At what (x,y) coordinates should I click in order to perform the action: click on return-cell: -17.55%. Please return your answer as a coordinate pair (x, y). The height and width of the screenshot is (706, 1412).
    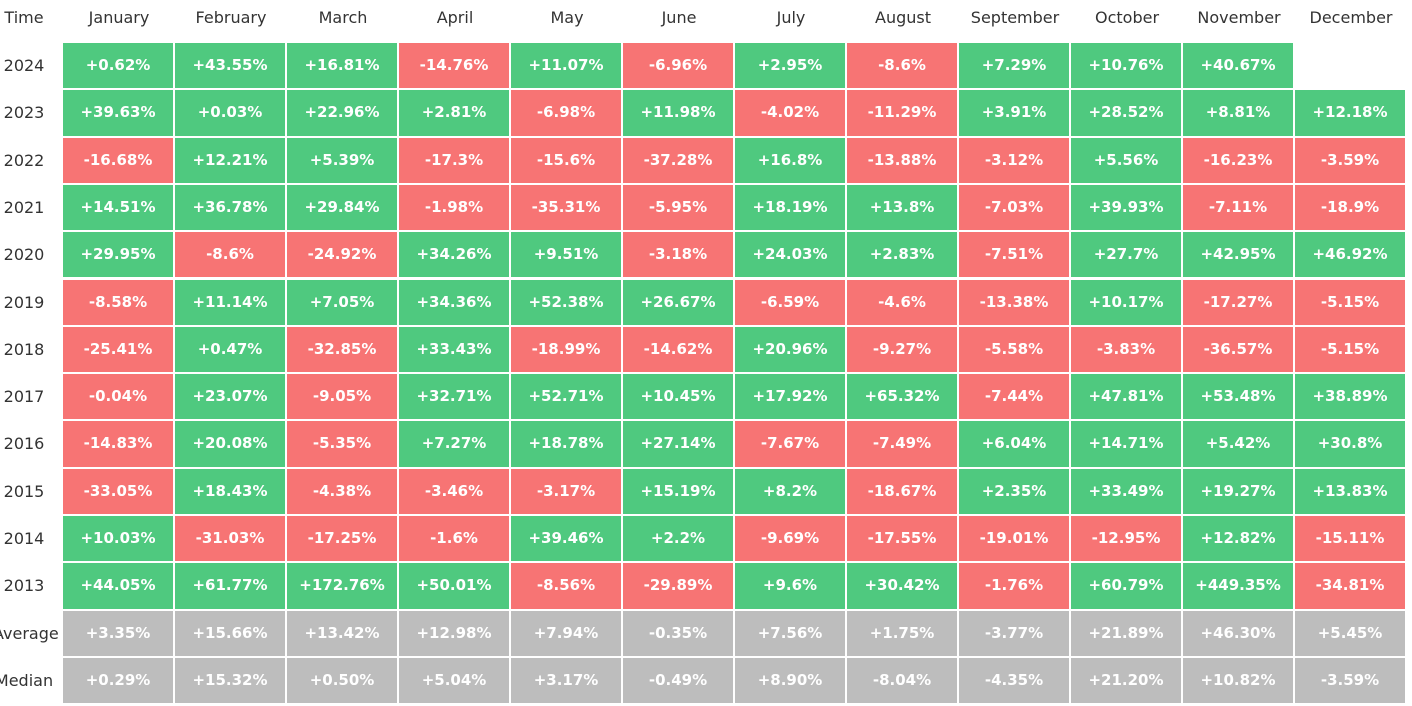
    Looking at the image, I should click on (902, 539).